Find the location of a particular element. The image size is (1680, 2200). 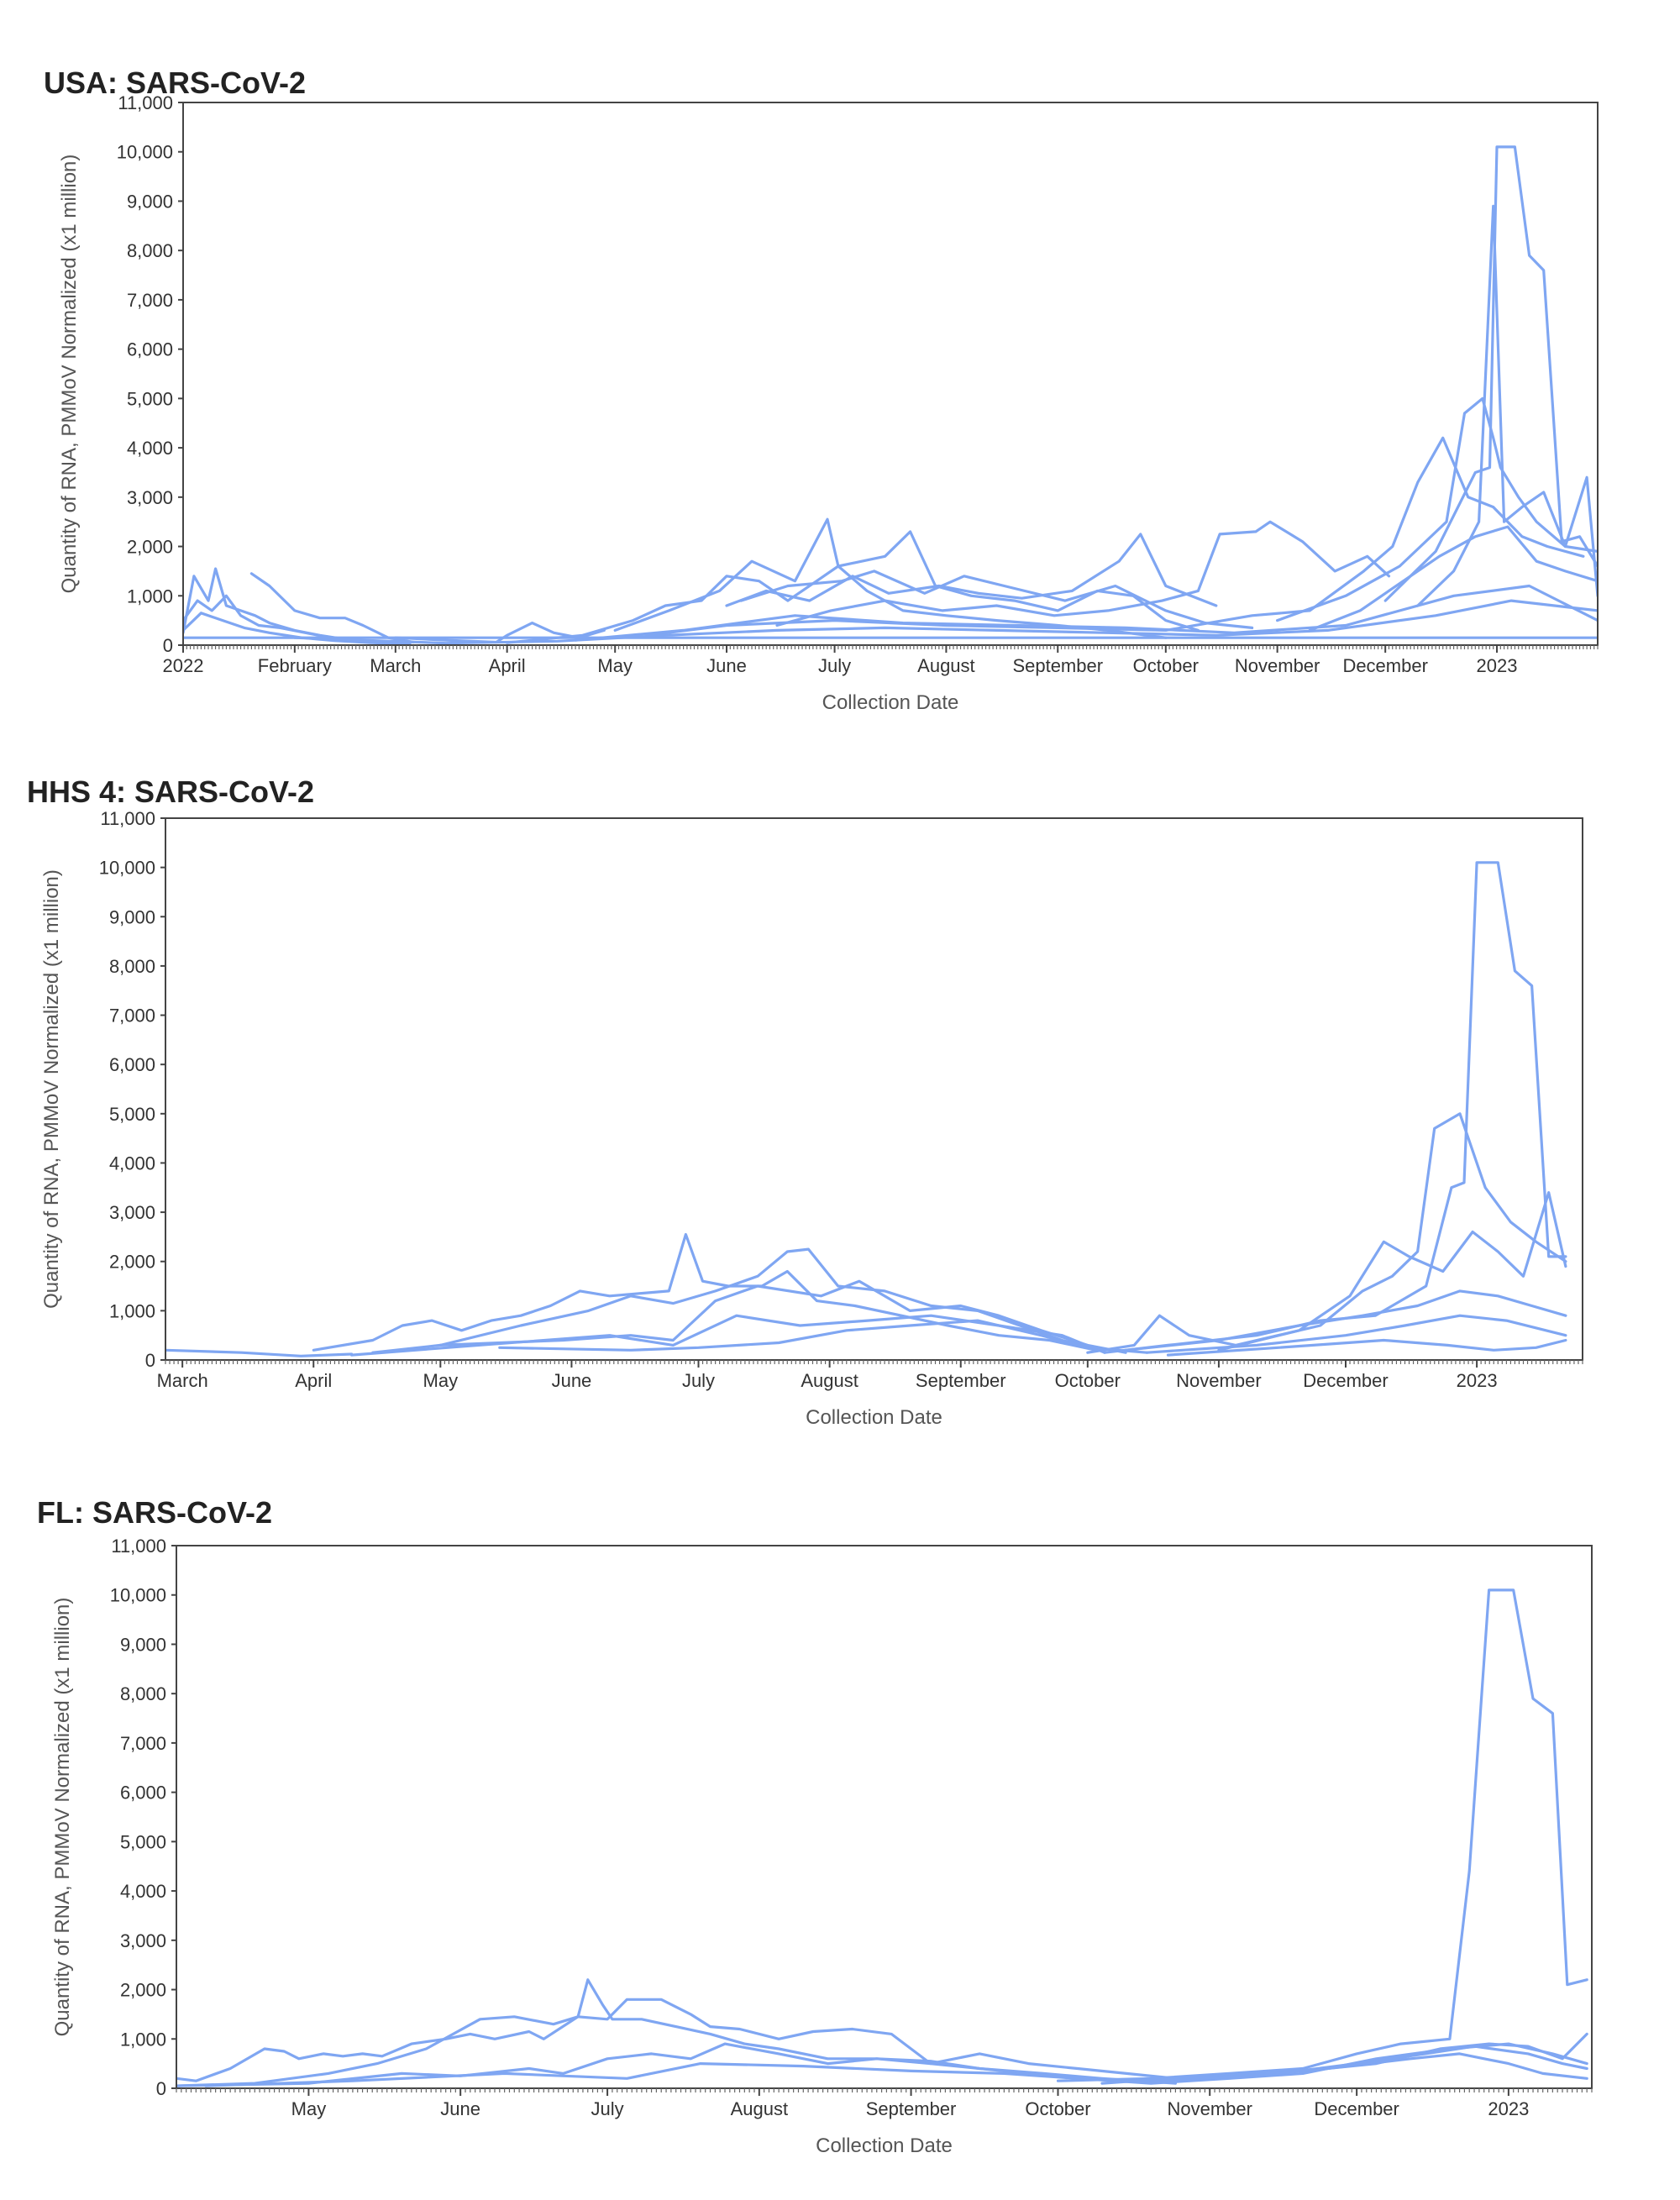

x-tick-label: 2022 is located at coordinates (183, 665).